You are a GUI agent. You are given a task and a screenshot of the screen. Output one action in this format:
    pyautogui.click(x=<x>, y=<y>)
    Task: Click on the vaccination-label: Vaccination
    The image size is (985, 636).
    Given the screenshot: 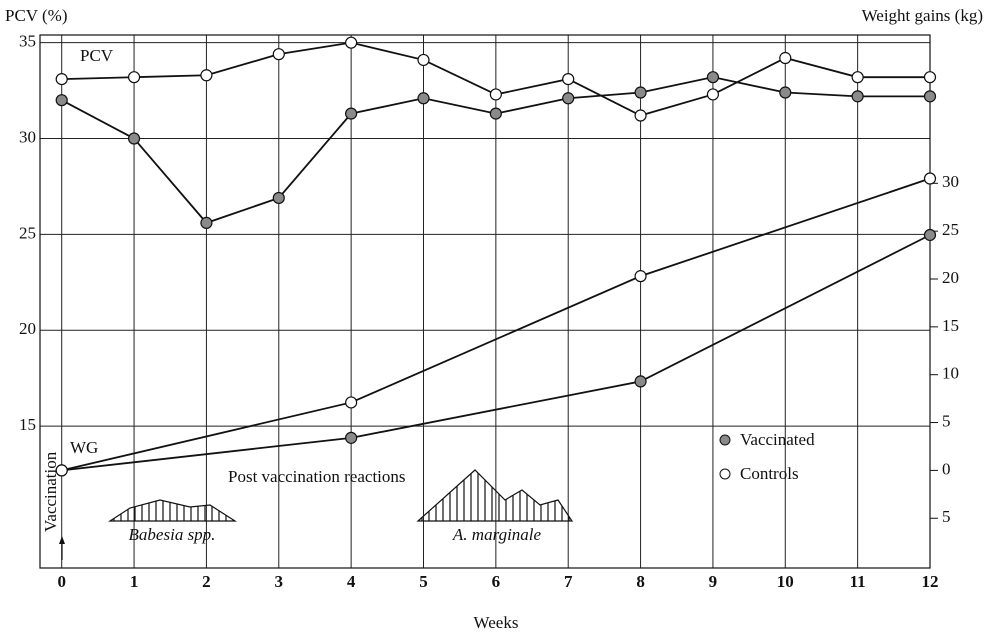 What is the action you would take?
    pyautogui.click(x=50, y=491)
    